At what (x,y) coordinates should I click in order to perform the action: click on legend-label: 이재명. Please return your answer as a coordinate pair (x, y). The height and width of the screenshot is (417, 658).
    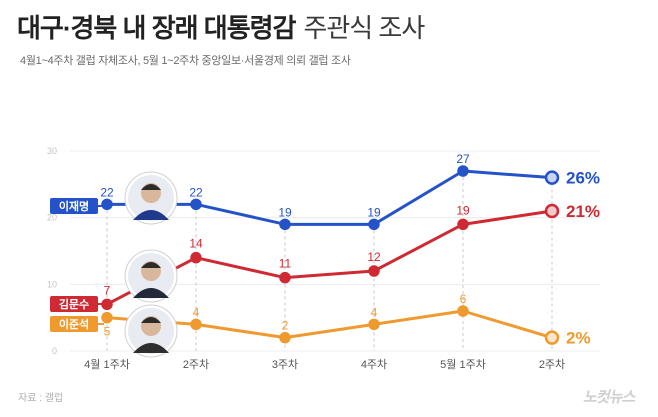
    Looking at the image, I should click on (74, 206).